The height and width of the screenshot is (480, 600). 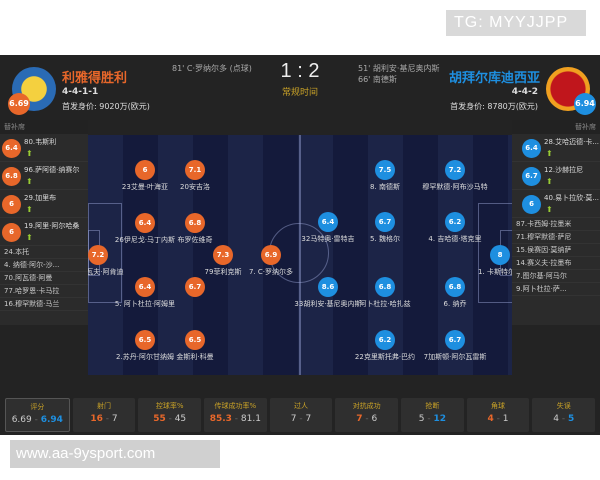 What do you see at coordinates (145, 357) in the screenshot?
I see `player-name: 2.苏丹·阿尔甘纳姆` at bounding box center [145, 357].